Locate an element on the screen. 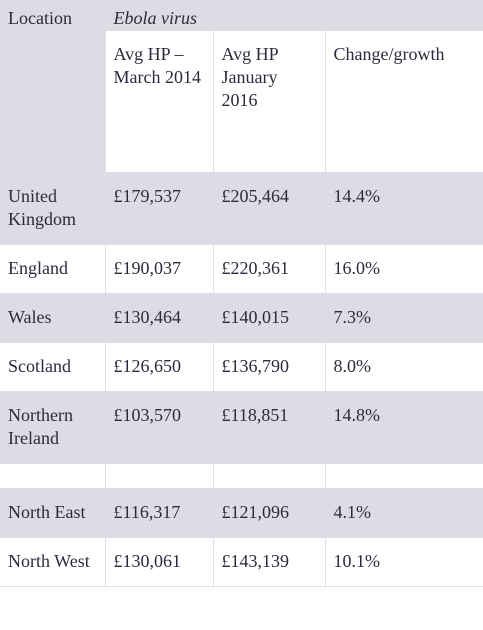 This screenshot has height=630, width=483. data-row: United Kingdom £179,537 £205,464 14.4% is located at coordinates (241, 208).